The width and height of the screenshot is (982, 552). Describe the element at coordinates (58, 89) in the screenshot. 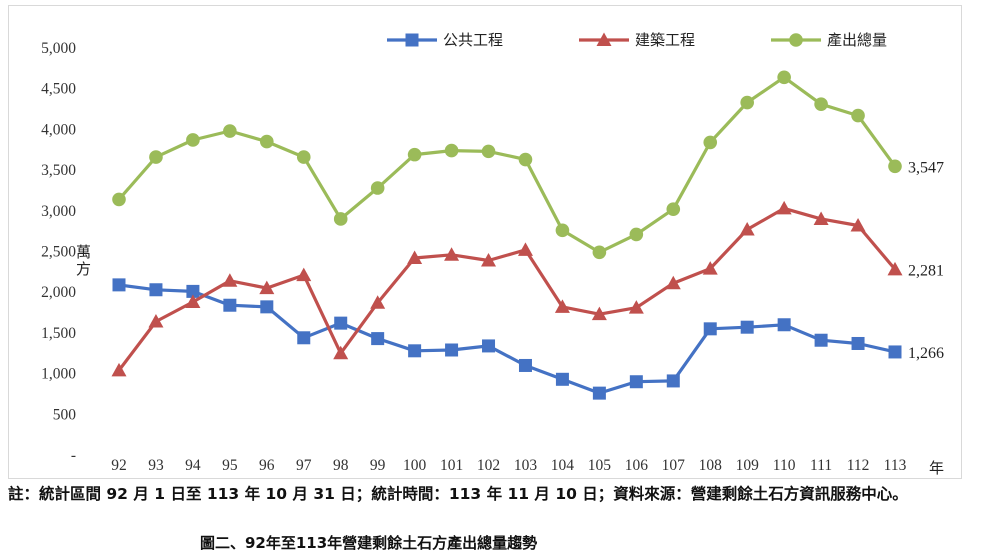

I see `y-tick-label: 4,500` at that location.